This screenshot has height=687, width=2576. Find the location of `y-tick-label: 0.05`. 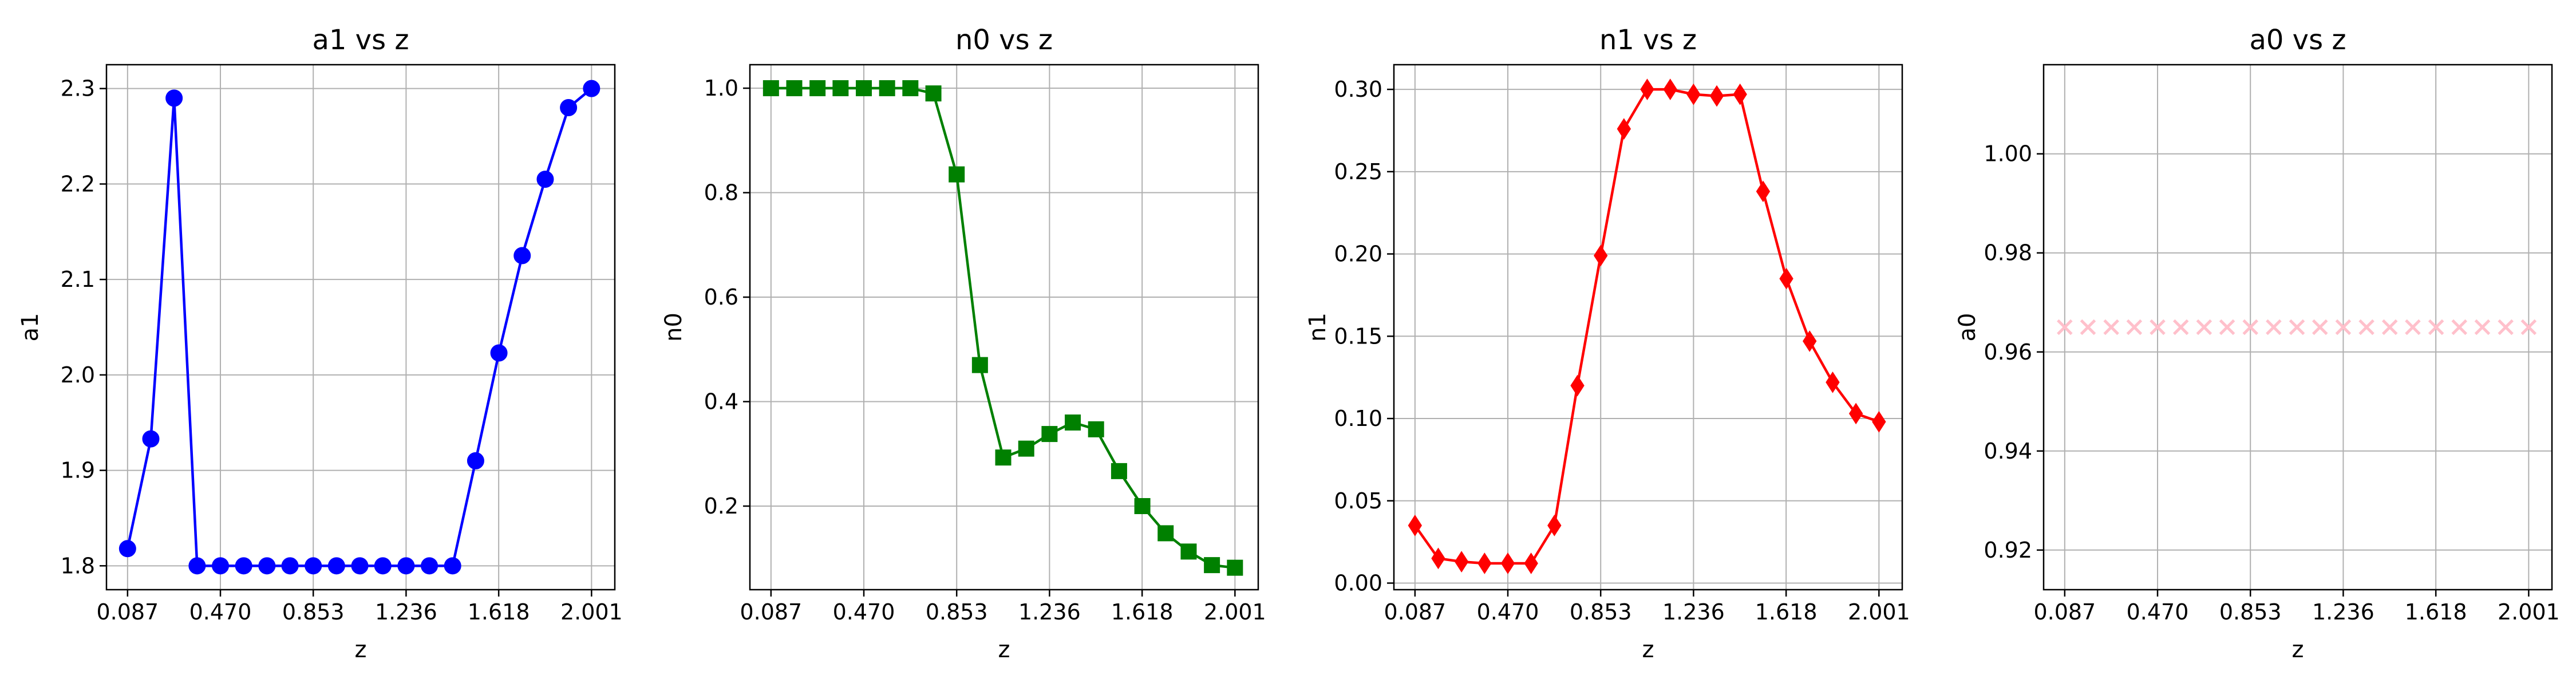

y-tick-label: 0.05 is located at coordinates (1358, 501).